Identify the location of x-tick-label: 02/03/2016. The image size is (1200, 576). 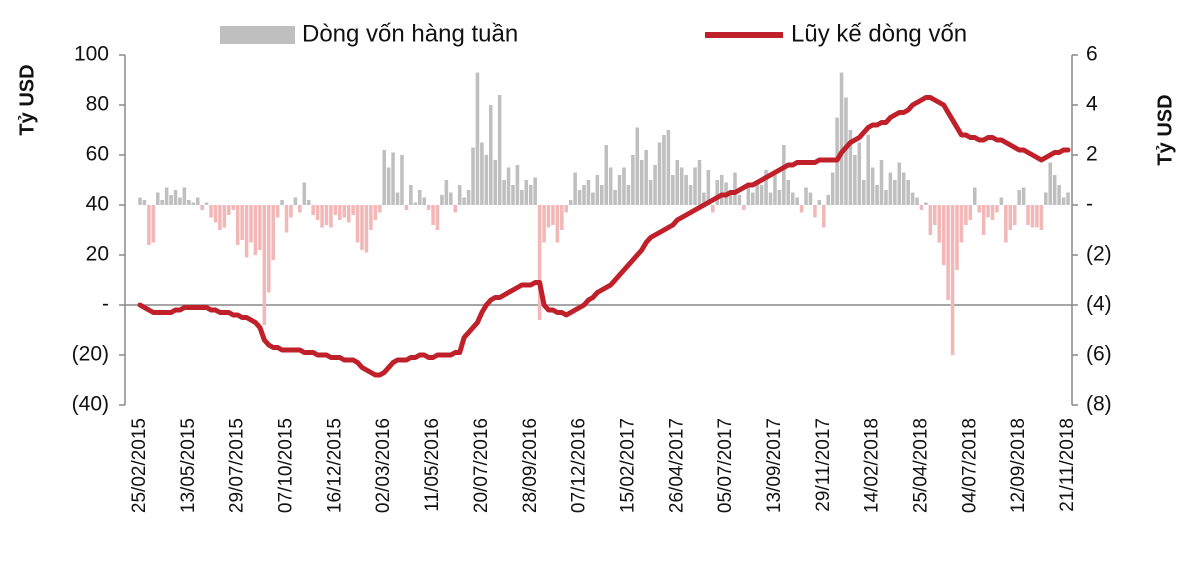
(383, 465).